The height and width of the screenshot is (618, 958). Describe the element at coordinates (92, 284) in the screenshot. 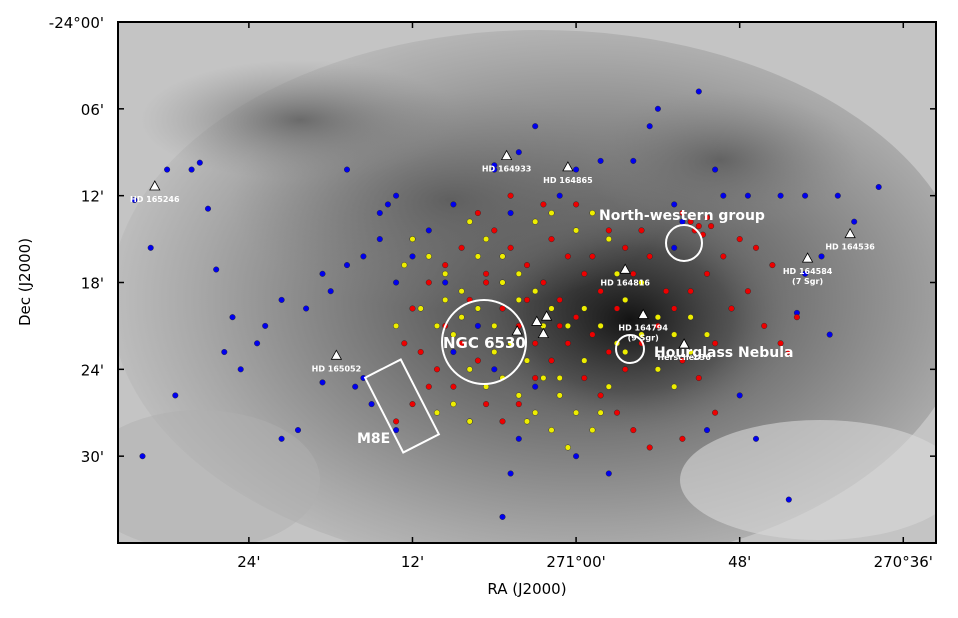

I see `y-tick-label: 18'` at that location.